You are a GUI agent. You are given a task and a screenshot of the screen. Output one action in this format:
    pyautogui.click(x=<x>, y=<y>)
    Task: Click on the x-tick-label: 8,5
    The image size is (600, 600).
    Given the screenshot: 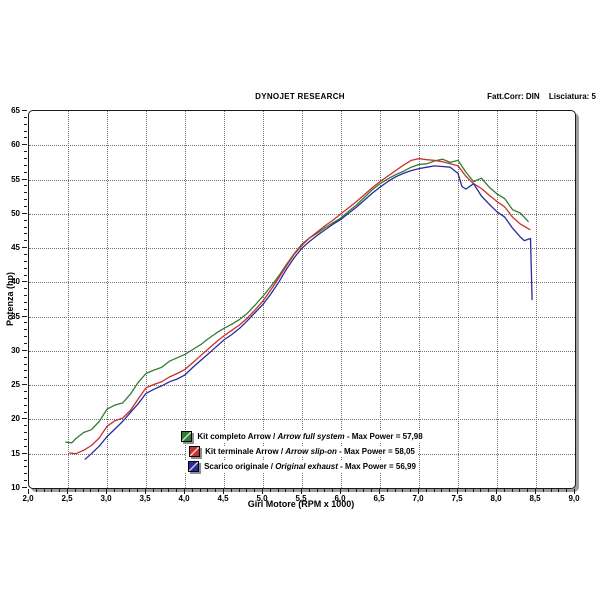 What is the action you would take?
    pyautogui.click(x=535, y=498)
    